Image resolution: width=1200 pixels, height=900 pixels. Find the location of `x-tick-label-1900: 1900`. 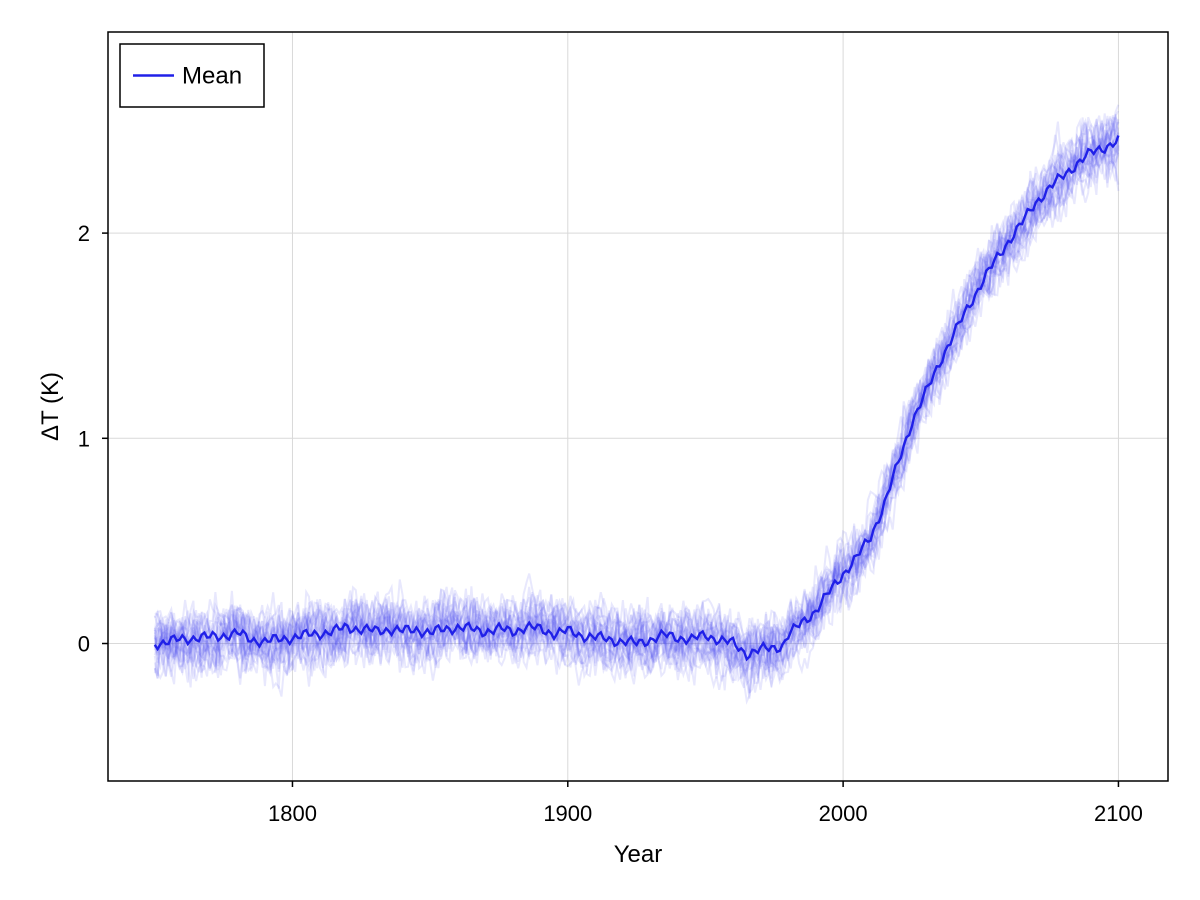

x-tick-label-1900: 1900 is located at coordinates (567, 813).